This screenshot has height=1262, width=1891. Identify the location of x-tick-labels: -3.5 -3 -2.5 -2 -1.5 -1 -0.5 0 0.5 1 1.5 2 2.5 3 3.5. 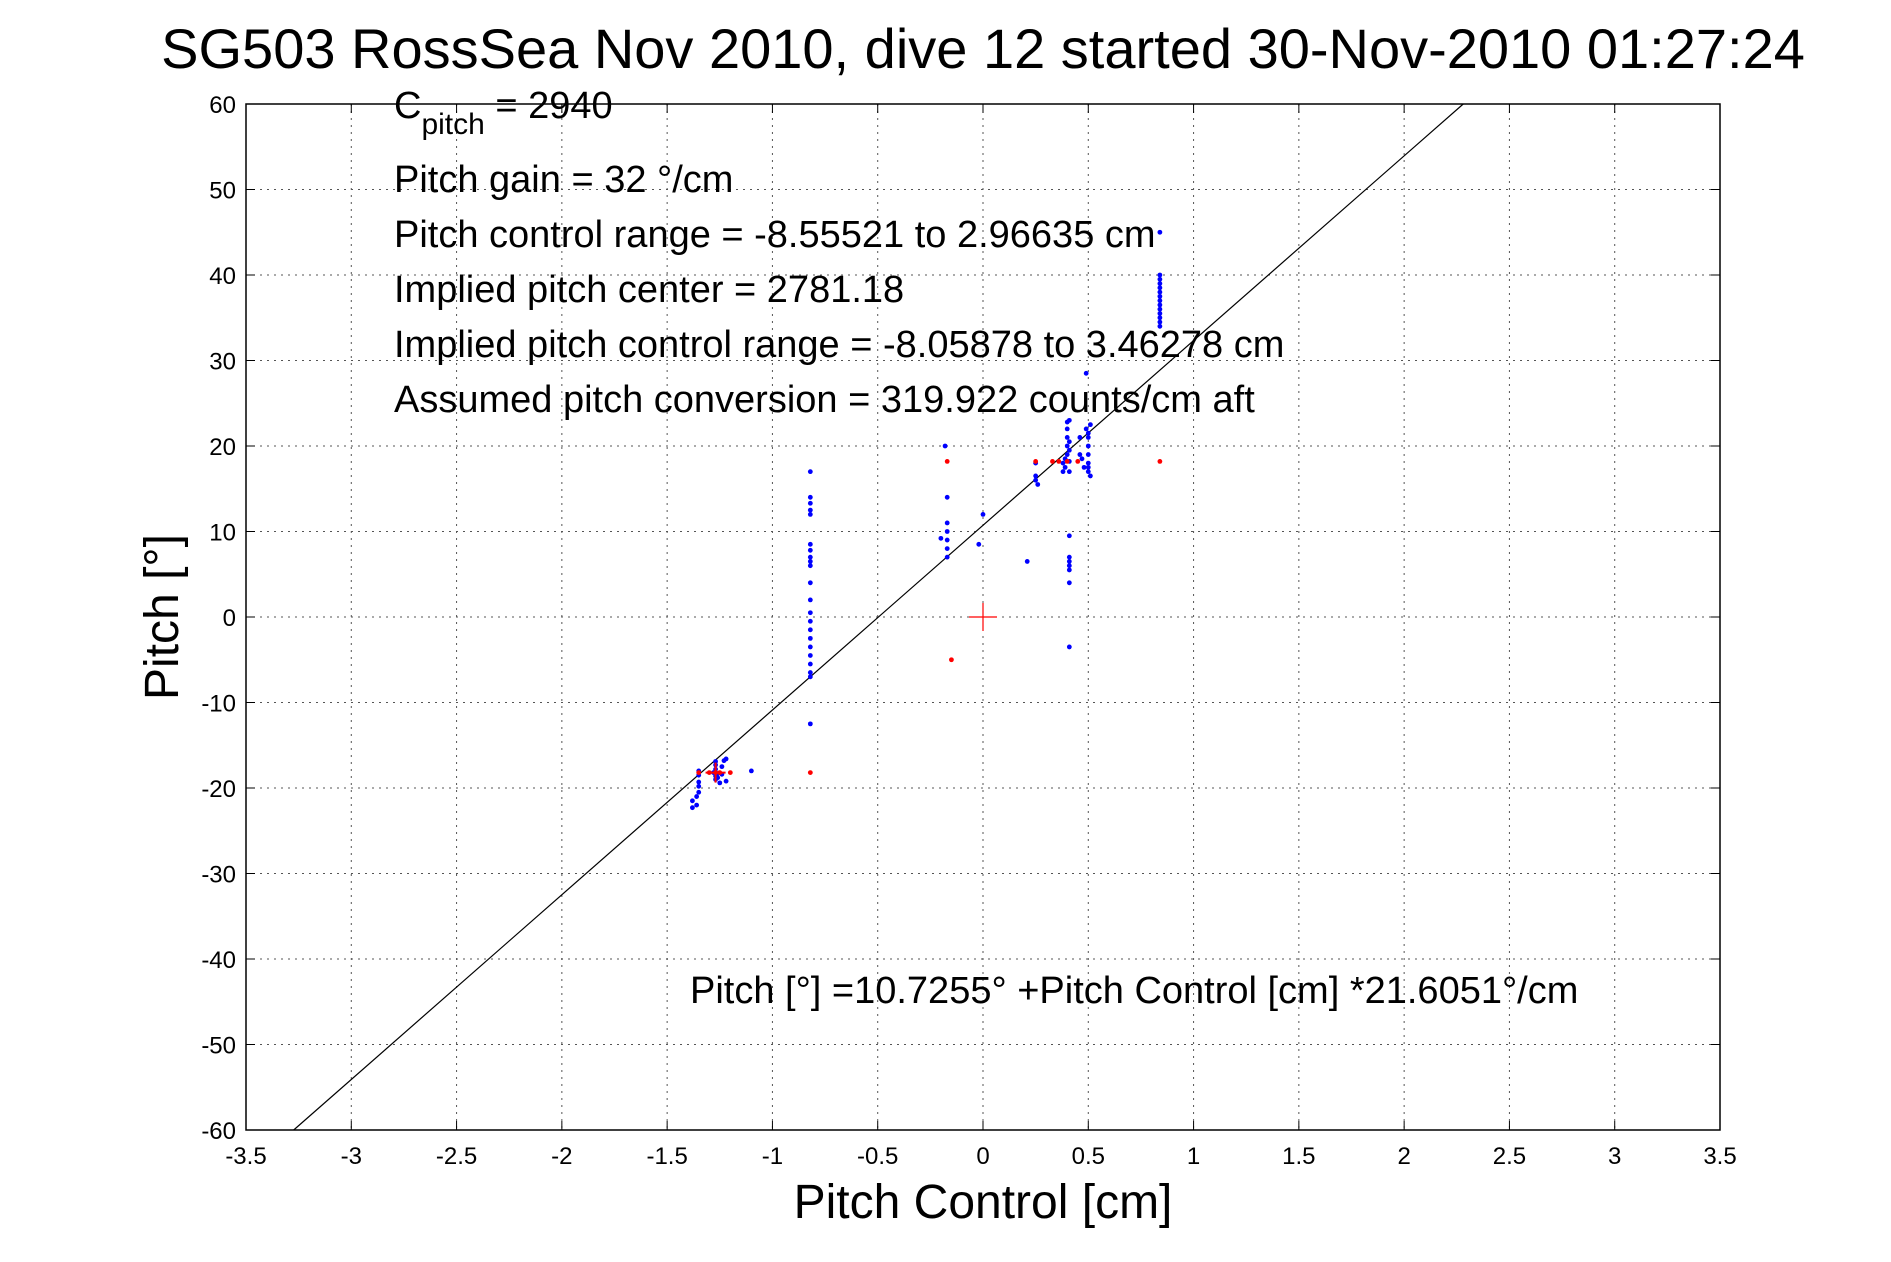
(980, 1156).